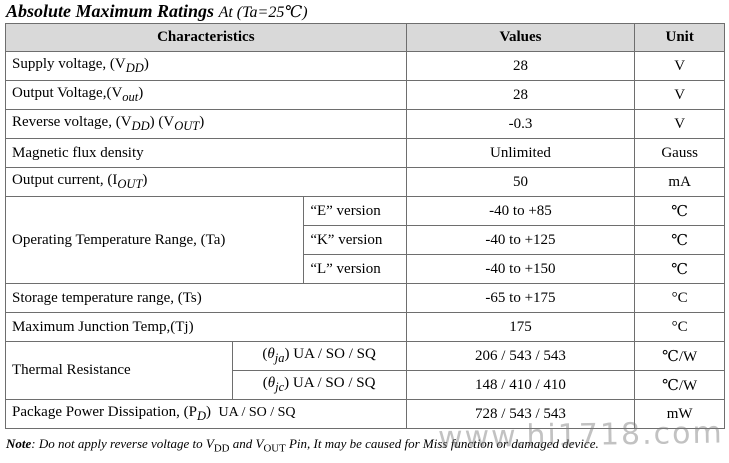  I want to click on title-condition: At (Ta=25℃), so click(263, 12).